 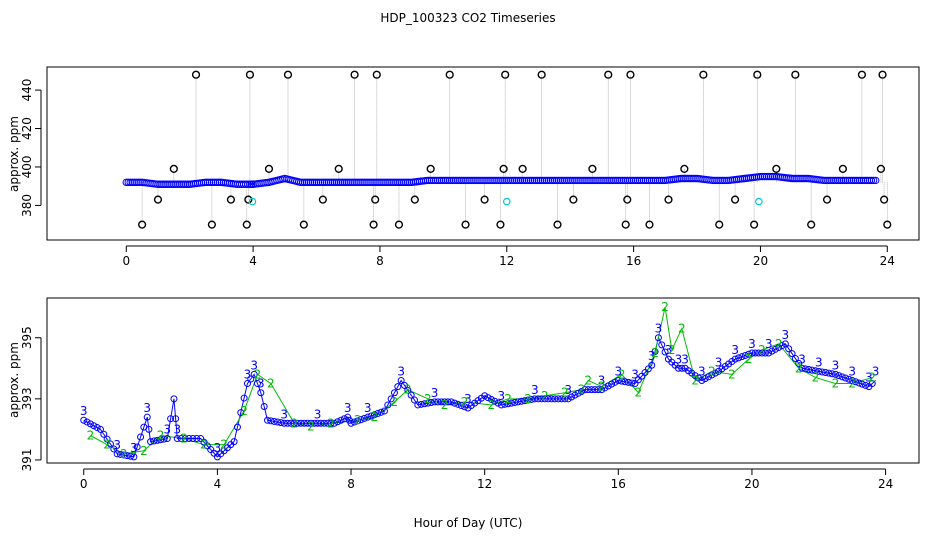 I want to click on top-x-tick-label: 0, so click(x=126, y=261).